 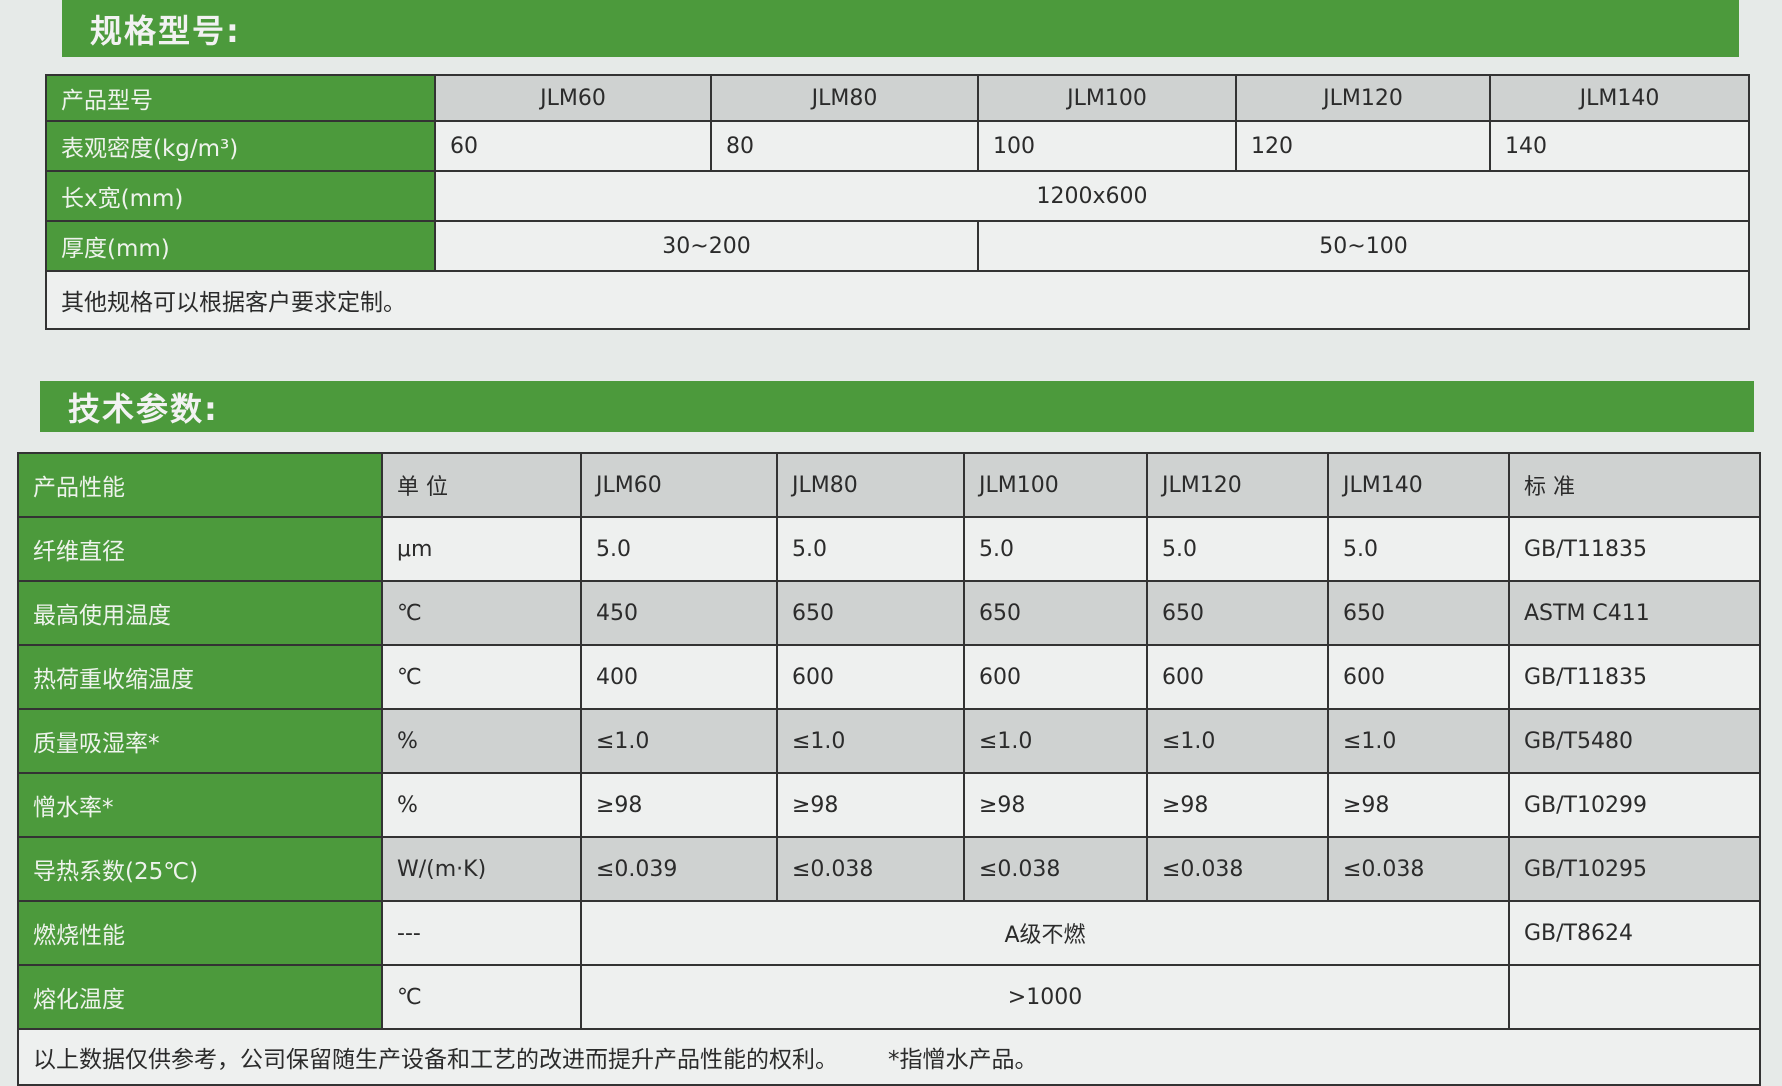 I want to click on spec-section-title: 规格型号:, so click(x=900, y=28).